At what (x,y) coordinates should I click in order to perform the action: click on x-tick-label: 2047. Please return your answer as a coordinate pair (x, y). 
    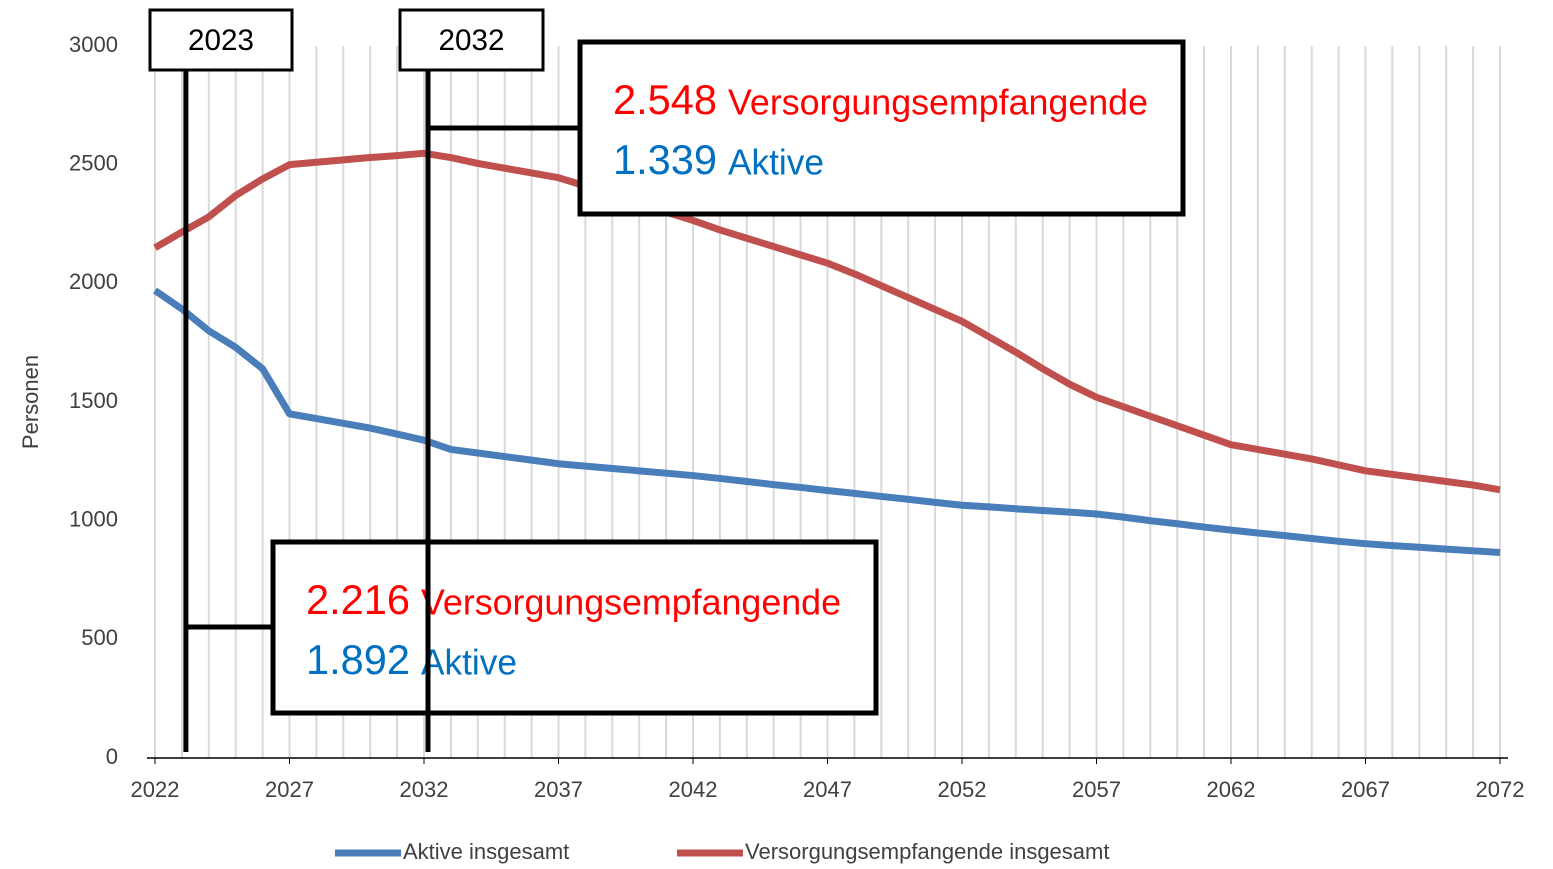
    Looking at the image, I should click on (827, 789).